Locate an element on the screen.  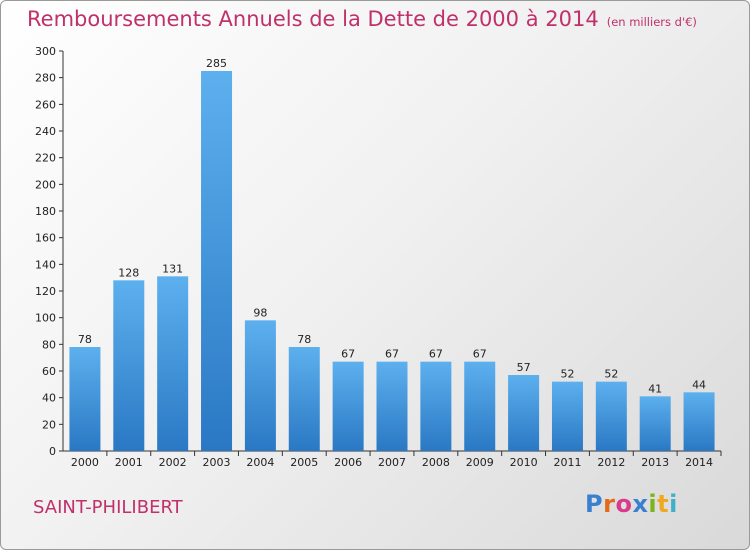
bar-value-label: 41 is located at coordinates (655, 388).